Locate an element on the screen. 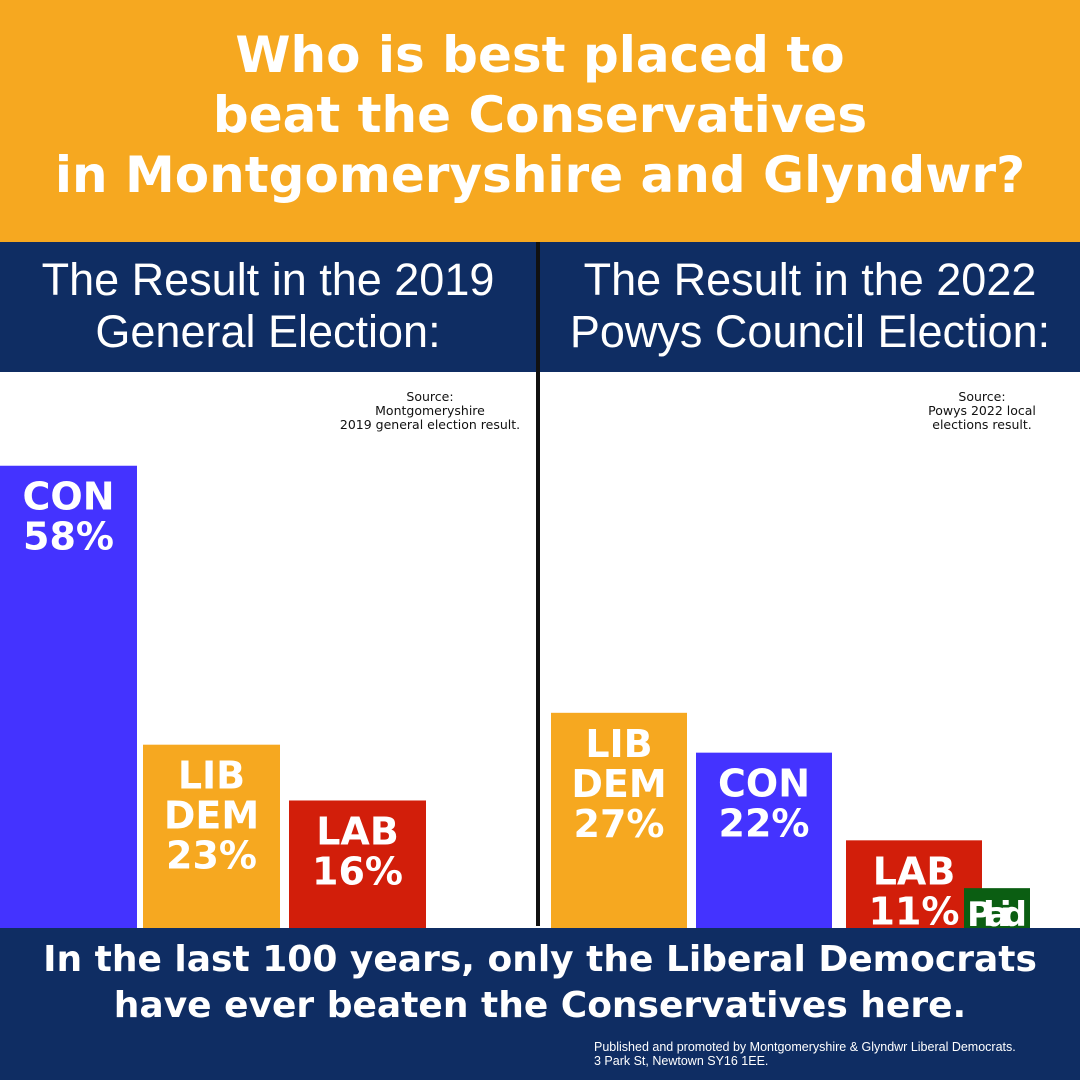  panel-header-2022-line-2: Powys Council Election: is located at coordinates (810, 331).